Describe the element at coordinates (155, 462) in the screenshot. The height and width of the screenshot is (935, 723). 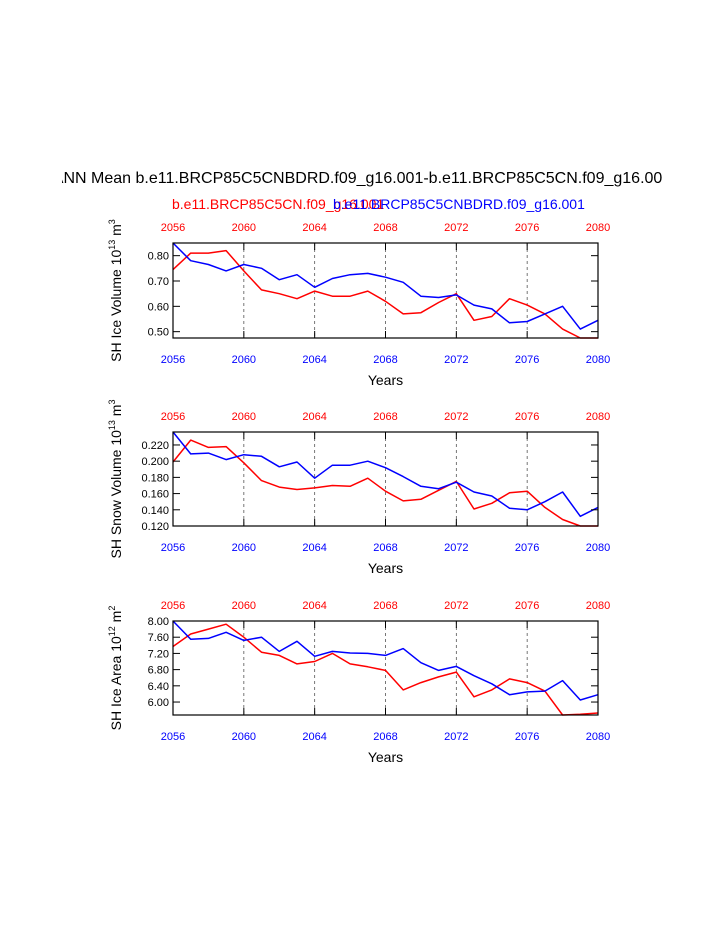
I see `y-tick-label: 0.200` at that location.